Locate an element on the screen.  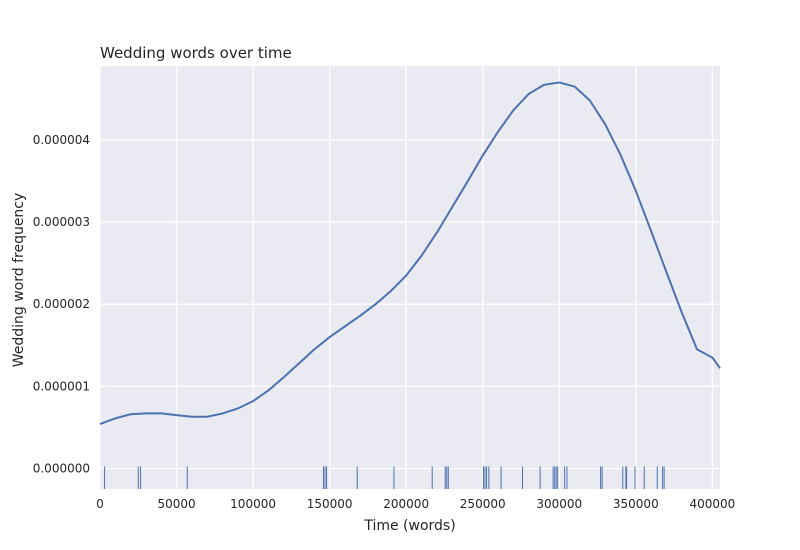
y-tick-labels: 0.000000 0.000001 0.000002 0.000003 0.000004 is located at coordinates (61, 304).